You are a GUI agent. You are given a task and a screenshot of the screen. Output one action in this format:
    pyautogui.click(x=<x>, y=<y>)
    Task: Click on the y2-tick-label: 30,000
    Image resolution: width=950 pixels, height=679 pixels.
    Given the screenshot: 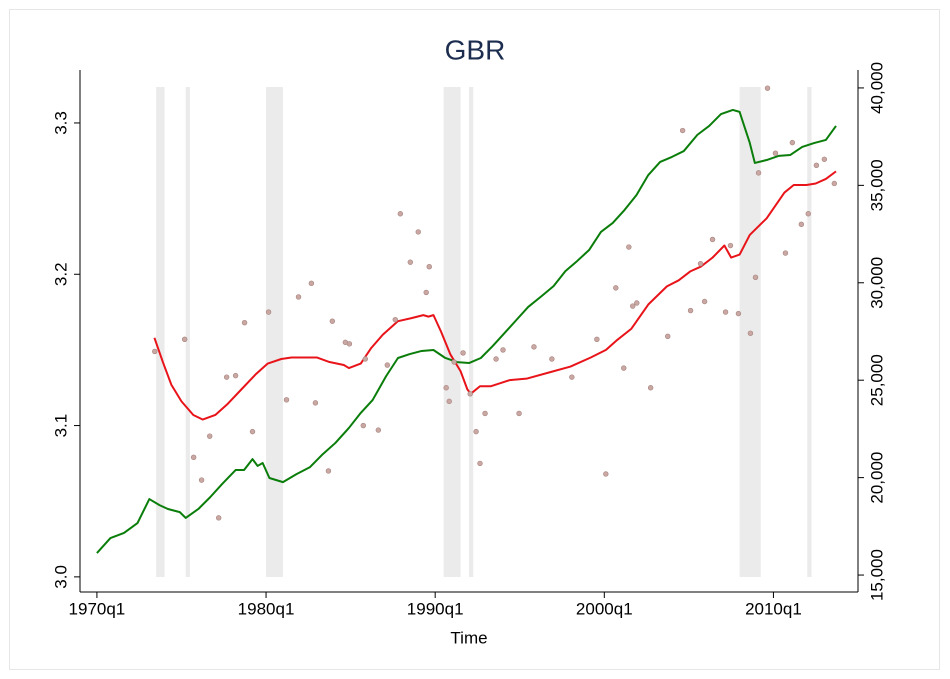 What is the action you would take?
    pyautogui.click(x=876, y=283)
    